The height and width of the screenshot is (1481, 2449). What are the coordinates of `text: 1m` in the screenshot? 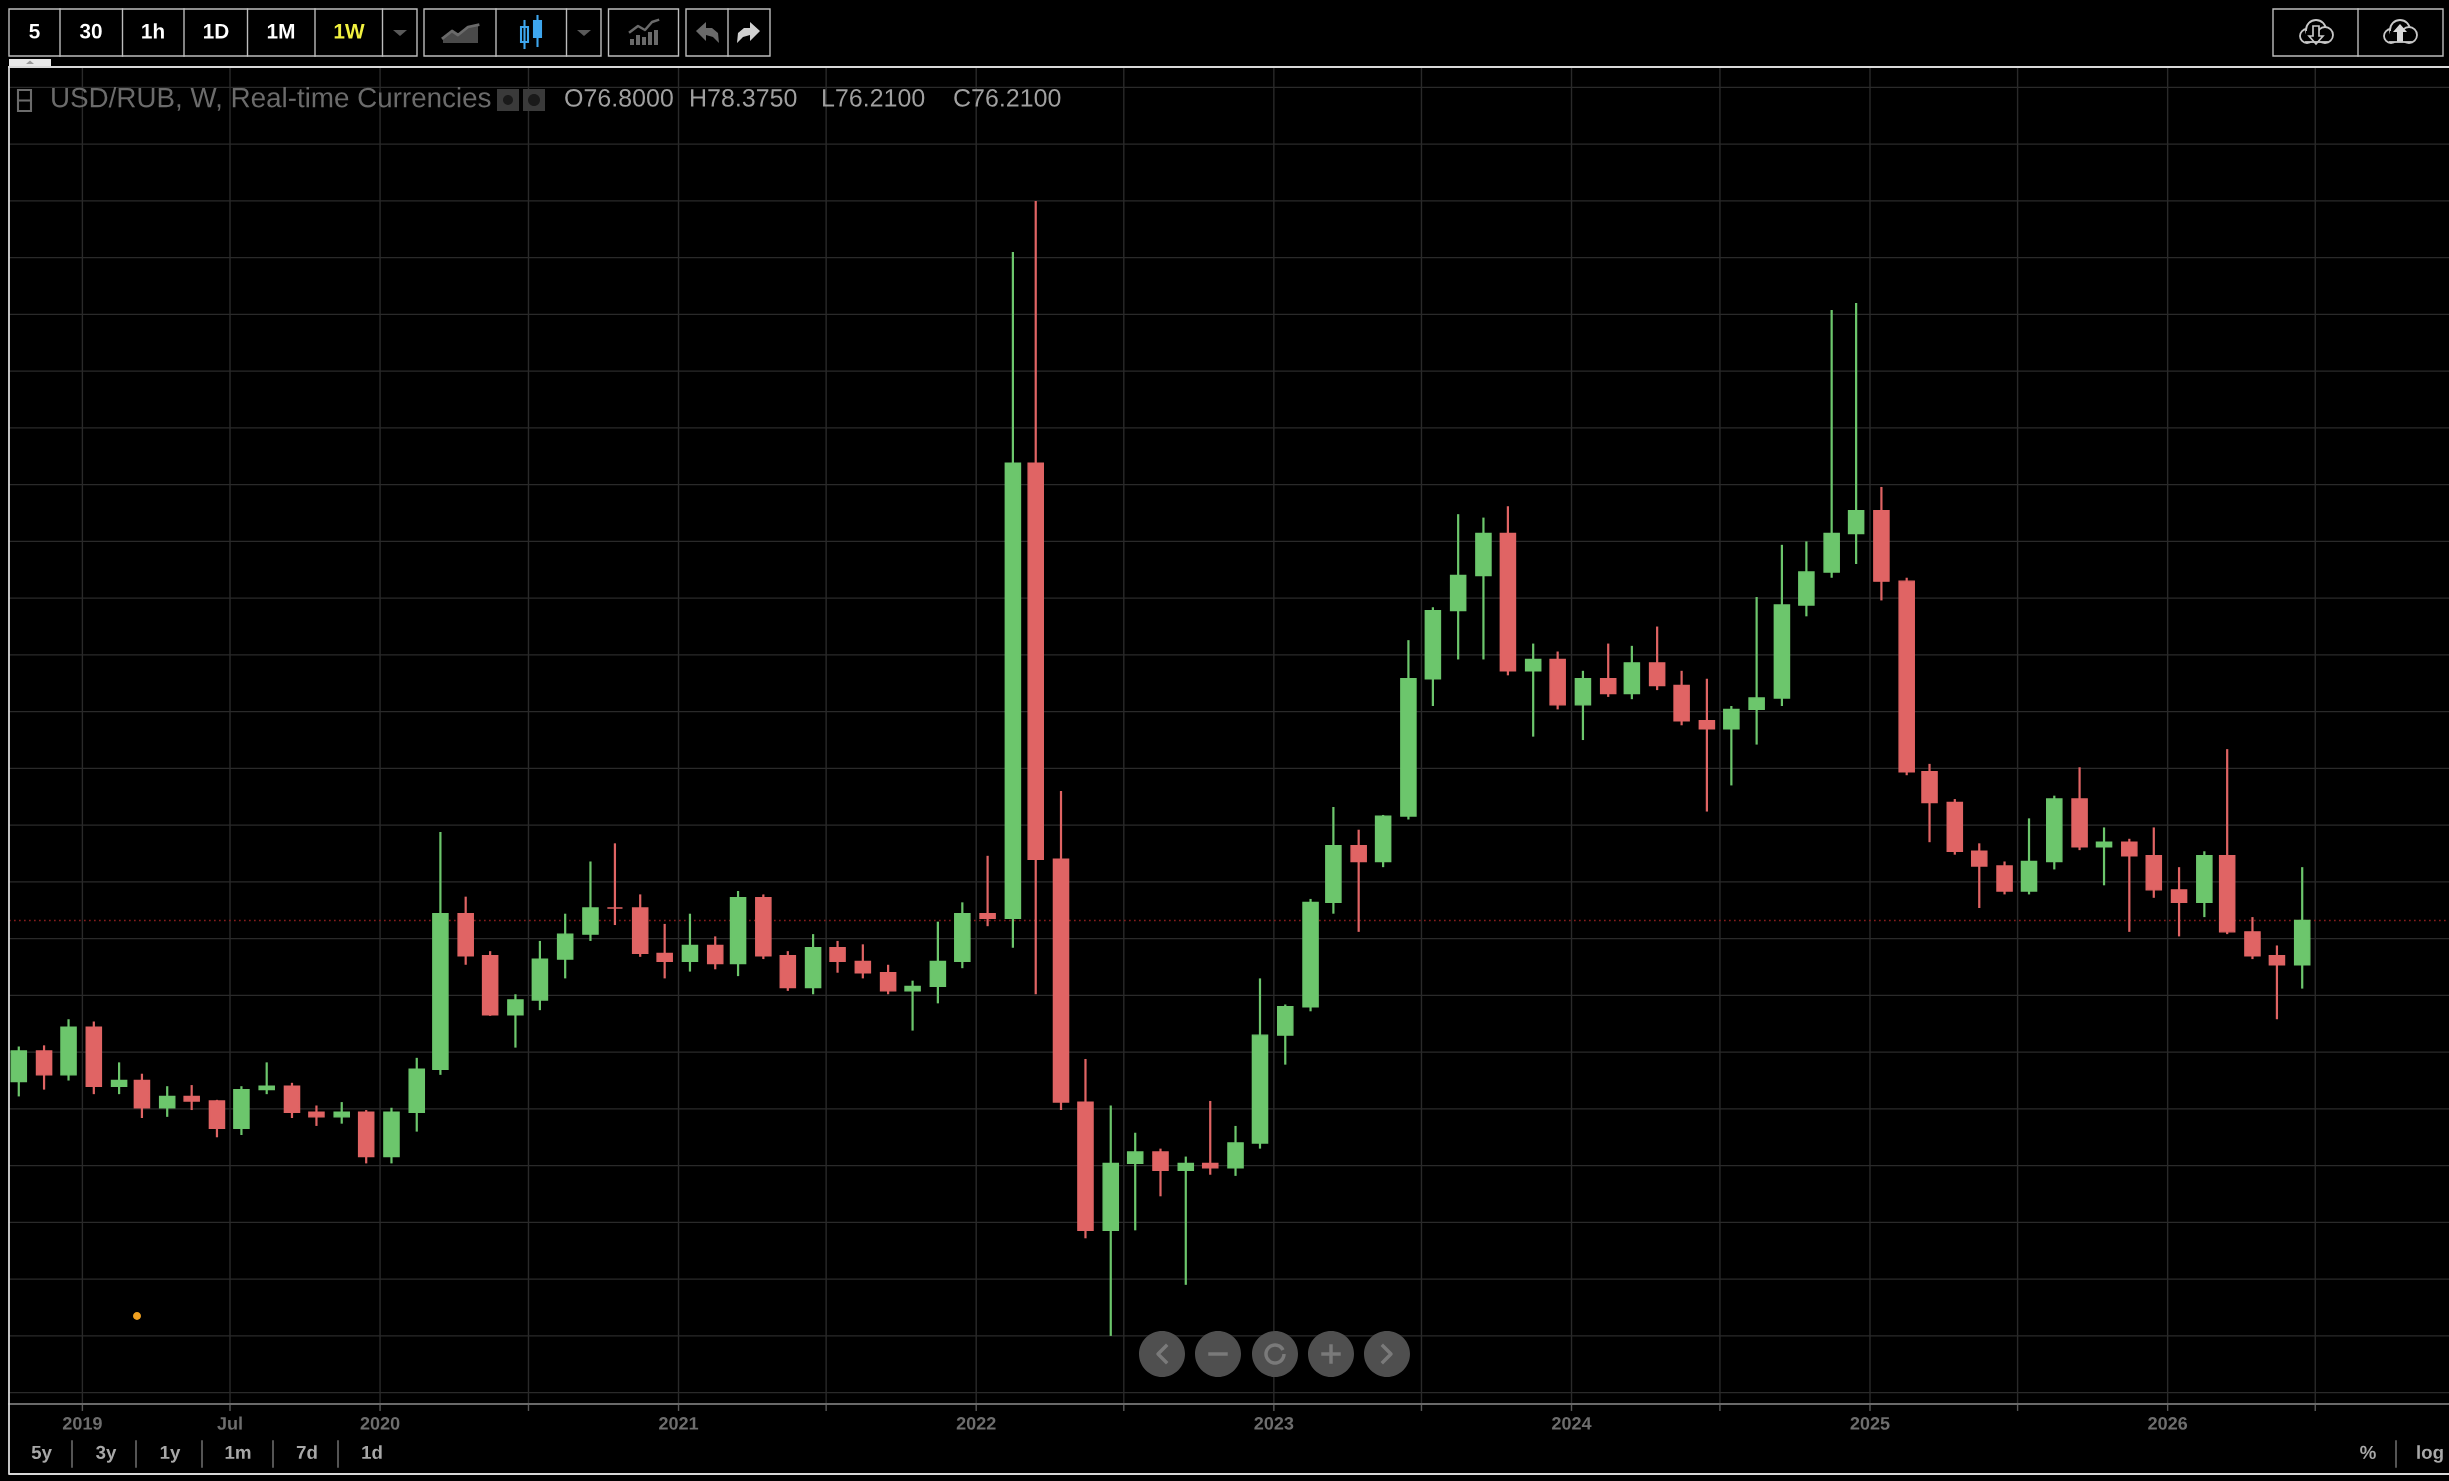 It's located at (238, 1452).